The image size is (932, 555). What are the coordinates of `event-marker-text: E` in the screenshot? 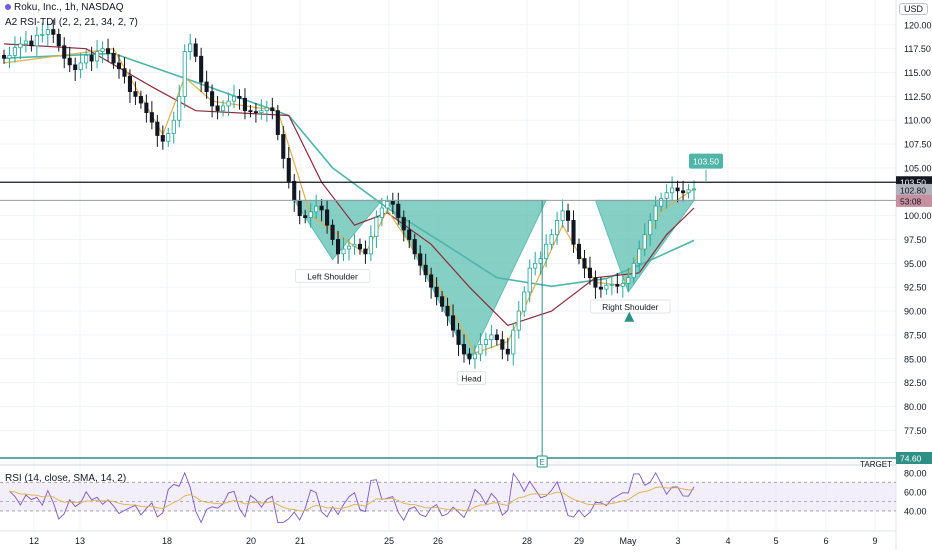 It's located at (541, 462).